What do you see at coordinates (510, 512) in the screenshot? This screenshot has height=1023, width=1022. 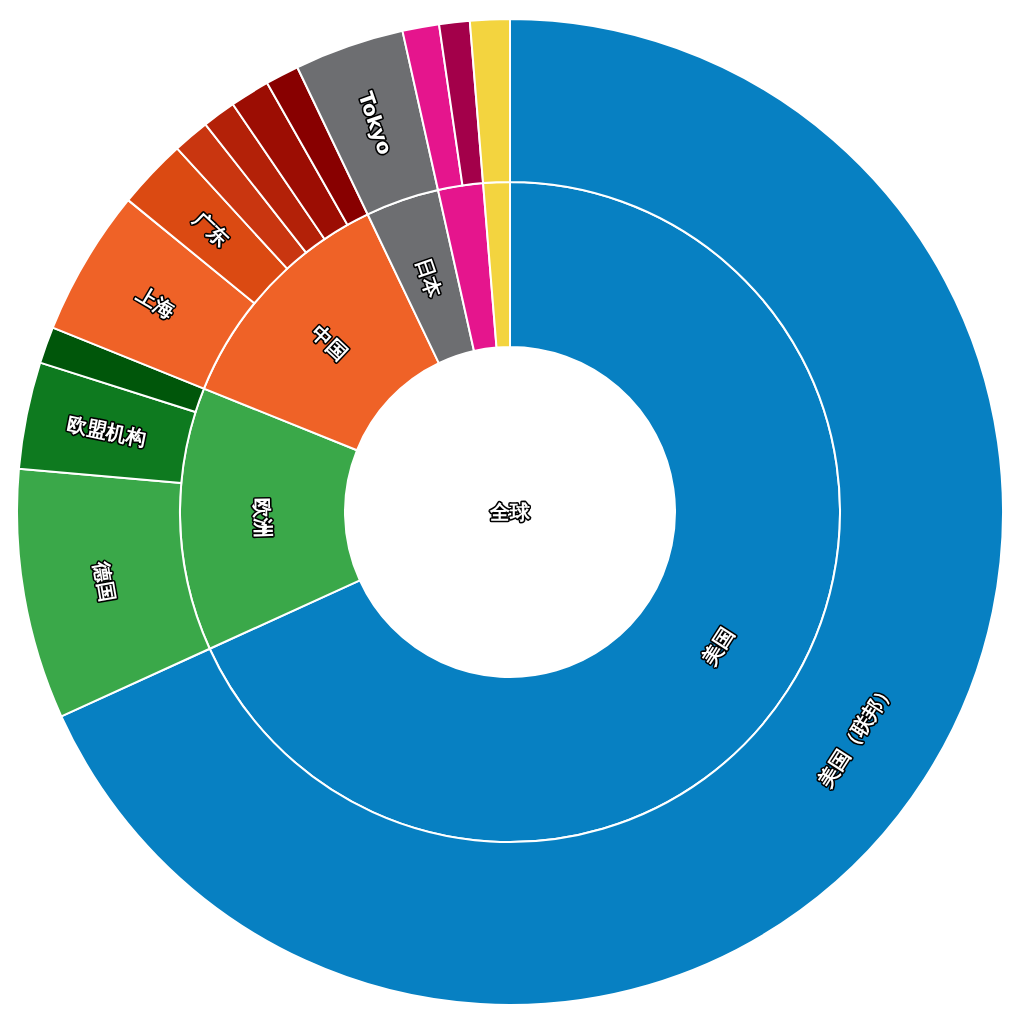 I see `title: 全球` at bounding box center [510, 512].